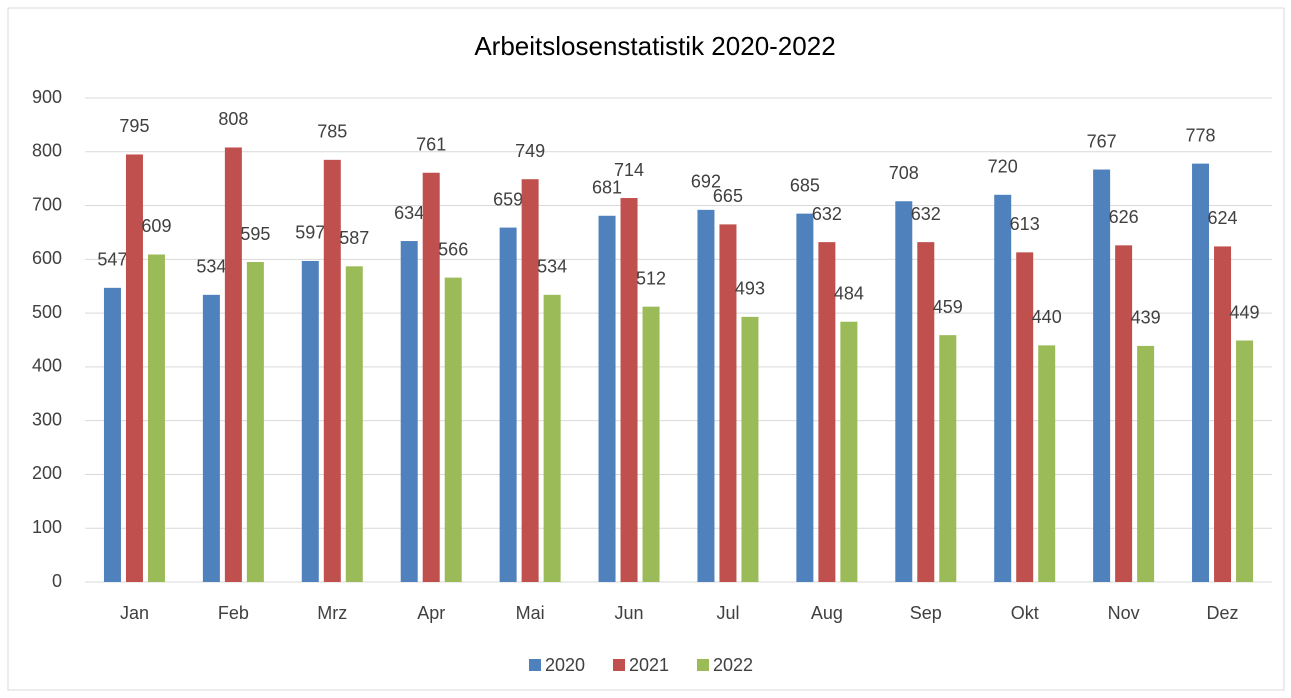  I want to click on data-label: 566, so click(453, 249).